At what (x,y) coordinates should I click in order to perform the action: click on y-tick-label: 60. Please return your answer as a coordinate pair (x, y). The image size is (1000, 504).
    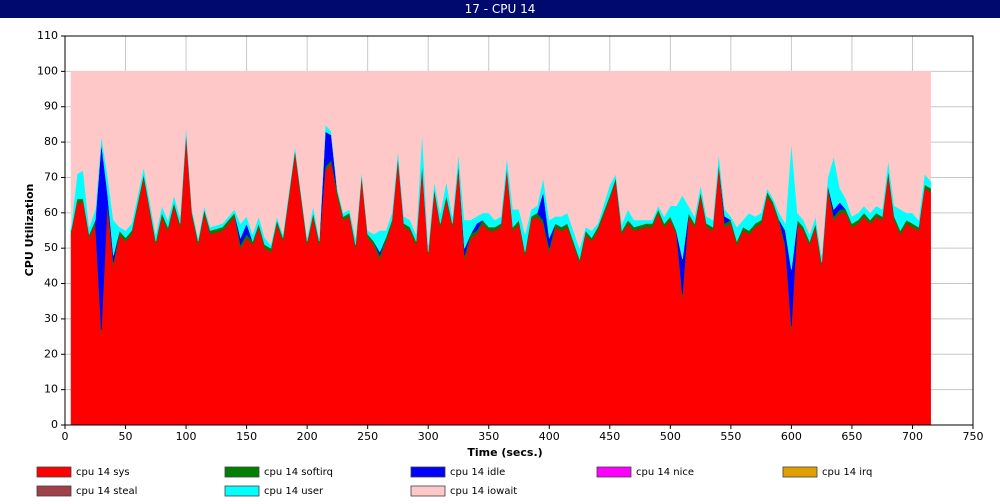
    Looking at the image, I should click on (51, 212).